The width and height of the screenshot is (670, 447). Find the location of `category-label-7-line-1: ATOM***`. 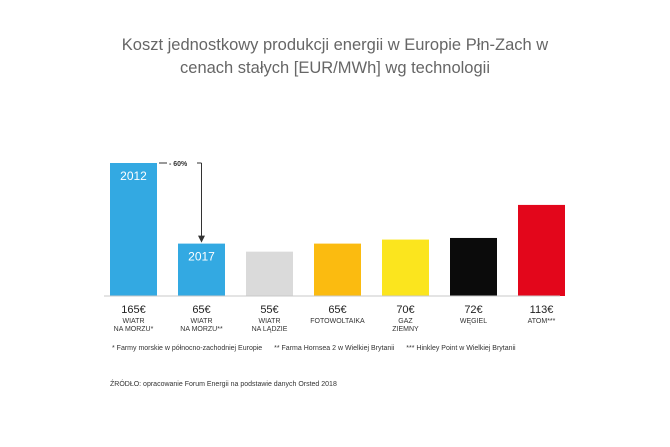

category-label-7-line-1: ATOM*** is located at coordinates (542, 321).